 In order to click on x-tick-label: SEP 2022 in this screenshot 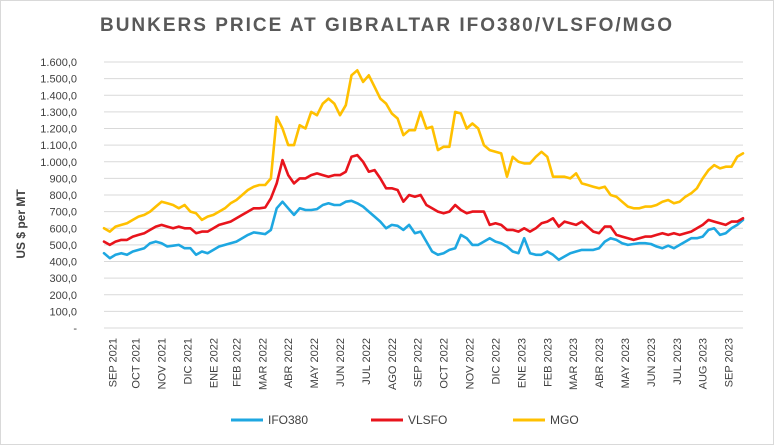, I will do `click(419, 362)`.